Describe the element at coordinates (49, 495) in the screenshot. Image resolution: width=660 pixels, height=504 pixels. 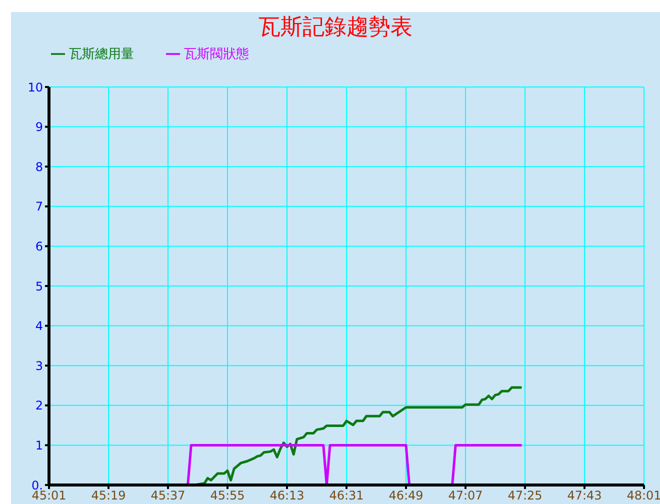
I see `x-tick-label: 45:01` at that location.